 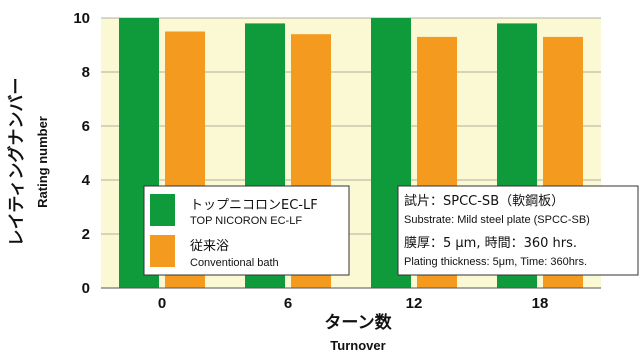 I want to click on y-axis-title-en: Rating number, so click(x=42, y=162).